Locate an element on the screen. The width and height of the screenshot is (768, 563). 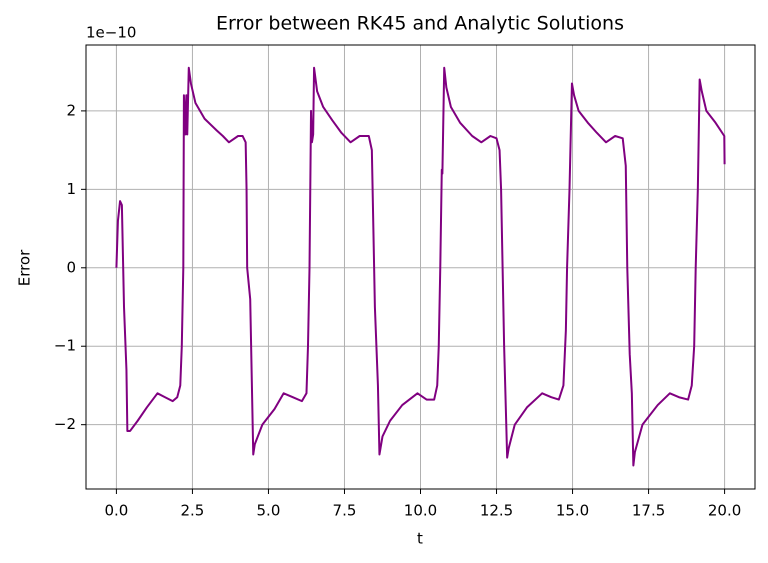
x-tick-label: 5.0 is located at coordinates (269, 511).